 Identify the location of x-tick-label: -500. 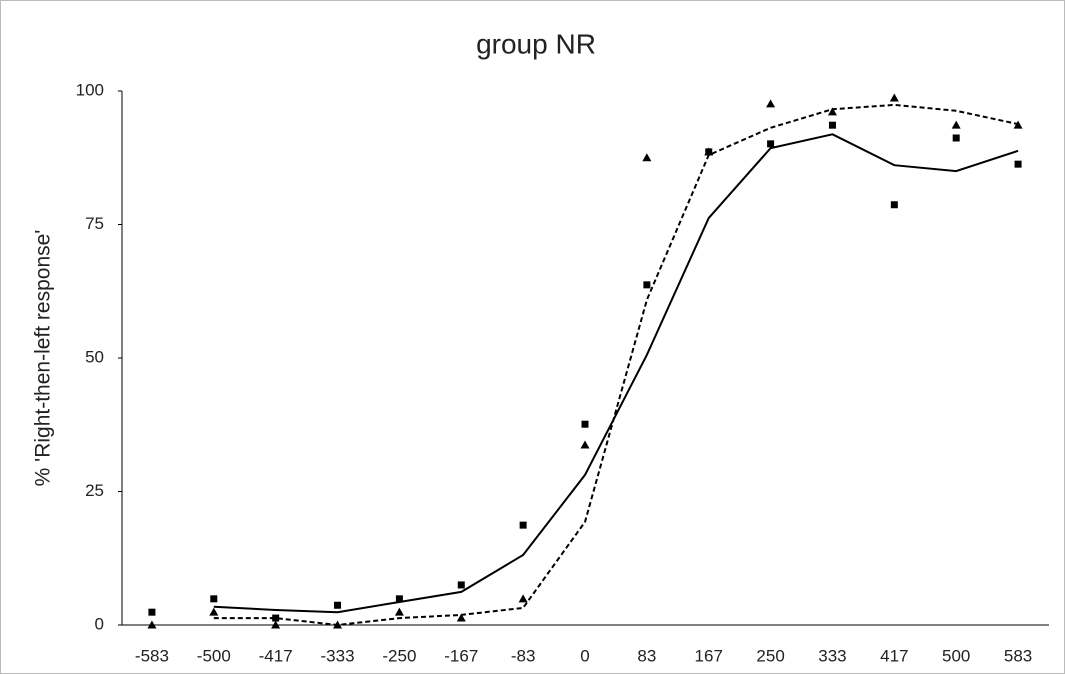
(214, 655).